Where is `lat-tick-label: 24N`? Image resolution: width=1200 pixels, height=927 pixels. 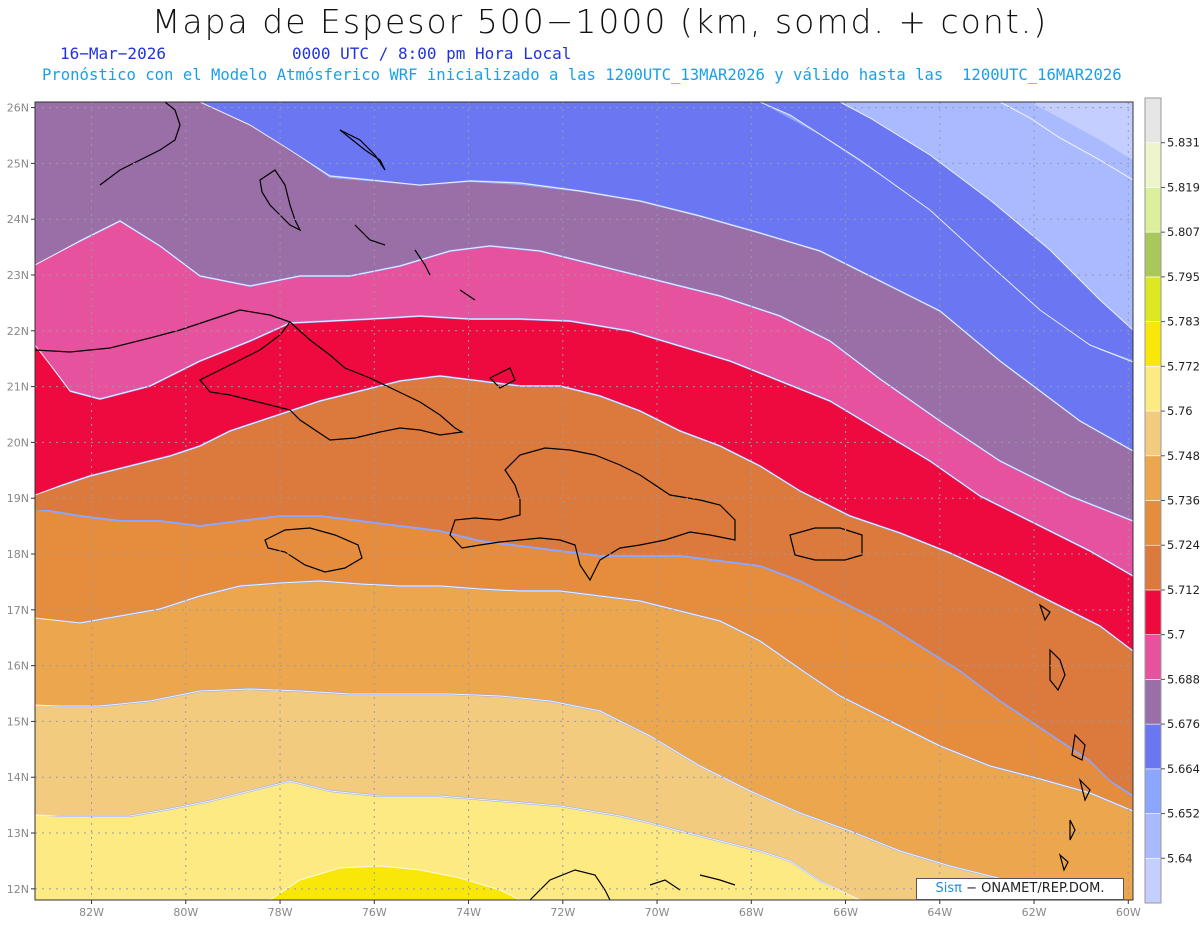 lat-tick-label: 24N is located at coordinates (18, 219).